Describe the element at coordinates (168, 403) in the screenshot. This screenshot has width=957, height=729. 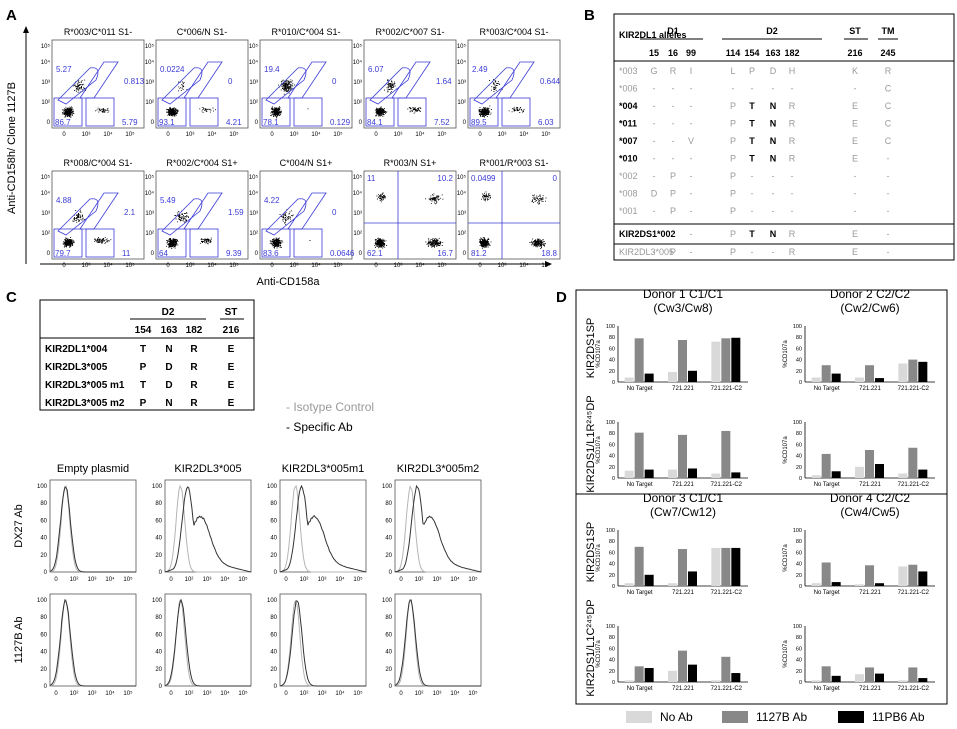
I see `c-residue: N` at that location.